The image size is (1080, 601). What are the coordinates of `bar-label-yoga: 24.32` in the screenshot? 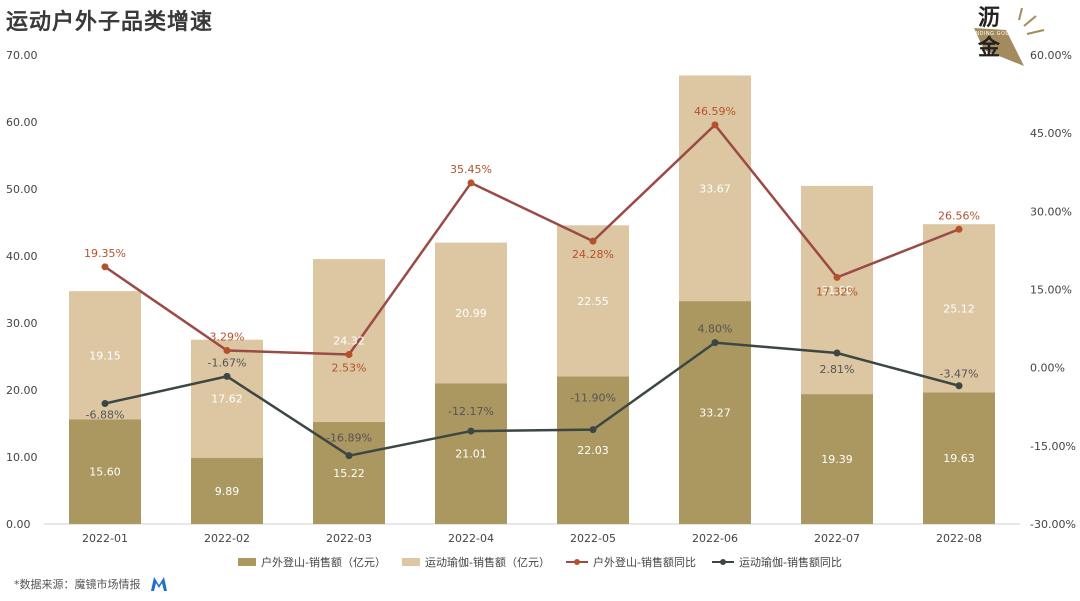 It's located at (349, 341).